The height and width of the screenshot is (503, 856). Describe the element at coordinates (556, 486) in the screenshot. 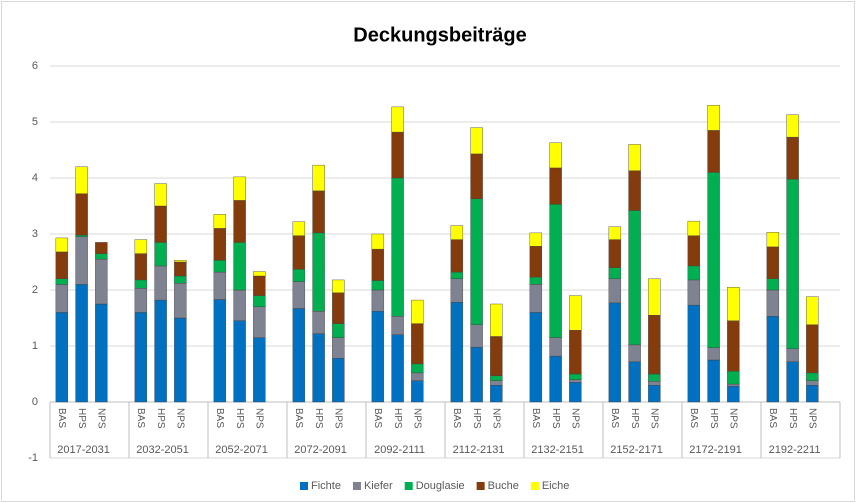

I see `legend-label: Eiche` at that location.